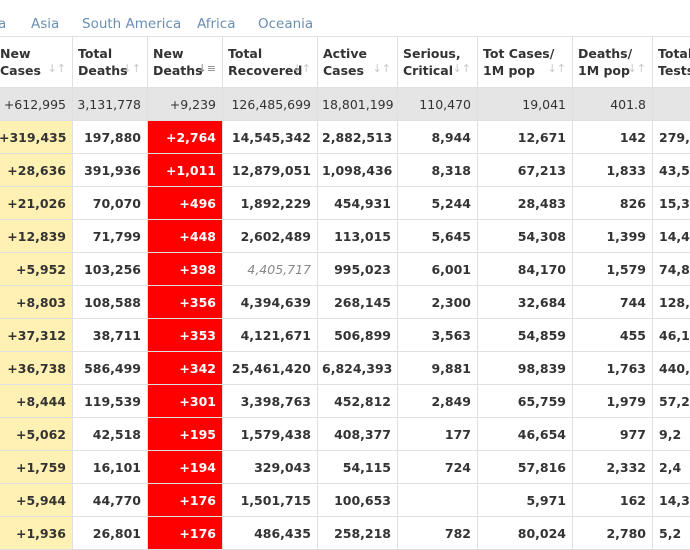 Image resolution: width=690 pixels, height=550 pixels. I want to click on cell-new-deaths: +356, so click(185, 302).